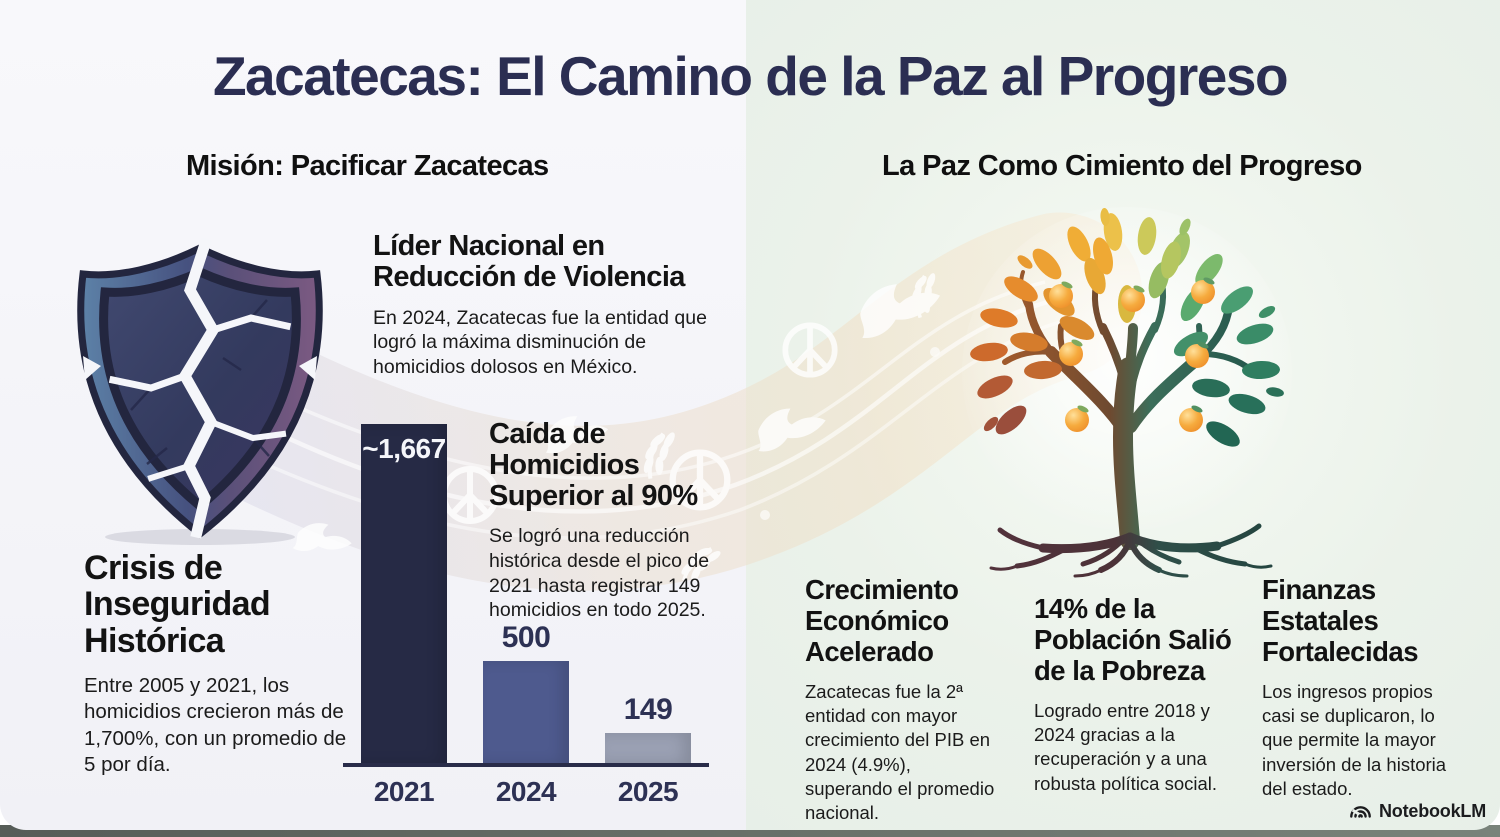 The image size is (1500, 837). I want to click on leader-heading: Líder Nacional en Reducción de Violencia, so click(529, 262).